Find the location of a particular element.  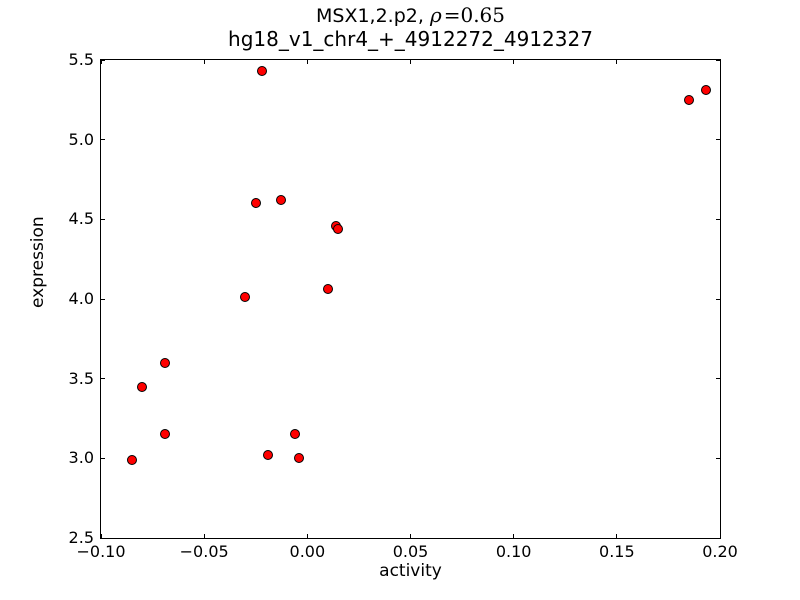

title-rho-value: =0.65 is located at coordinates (474, 15).